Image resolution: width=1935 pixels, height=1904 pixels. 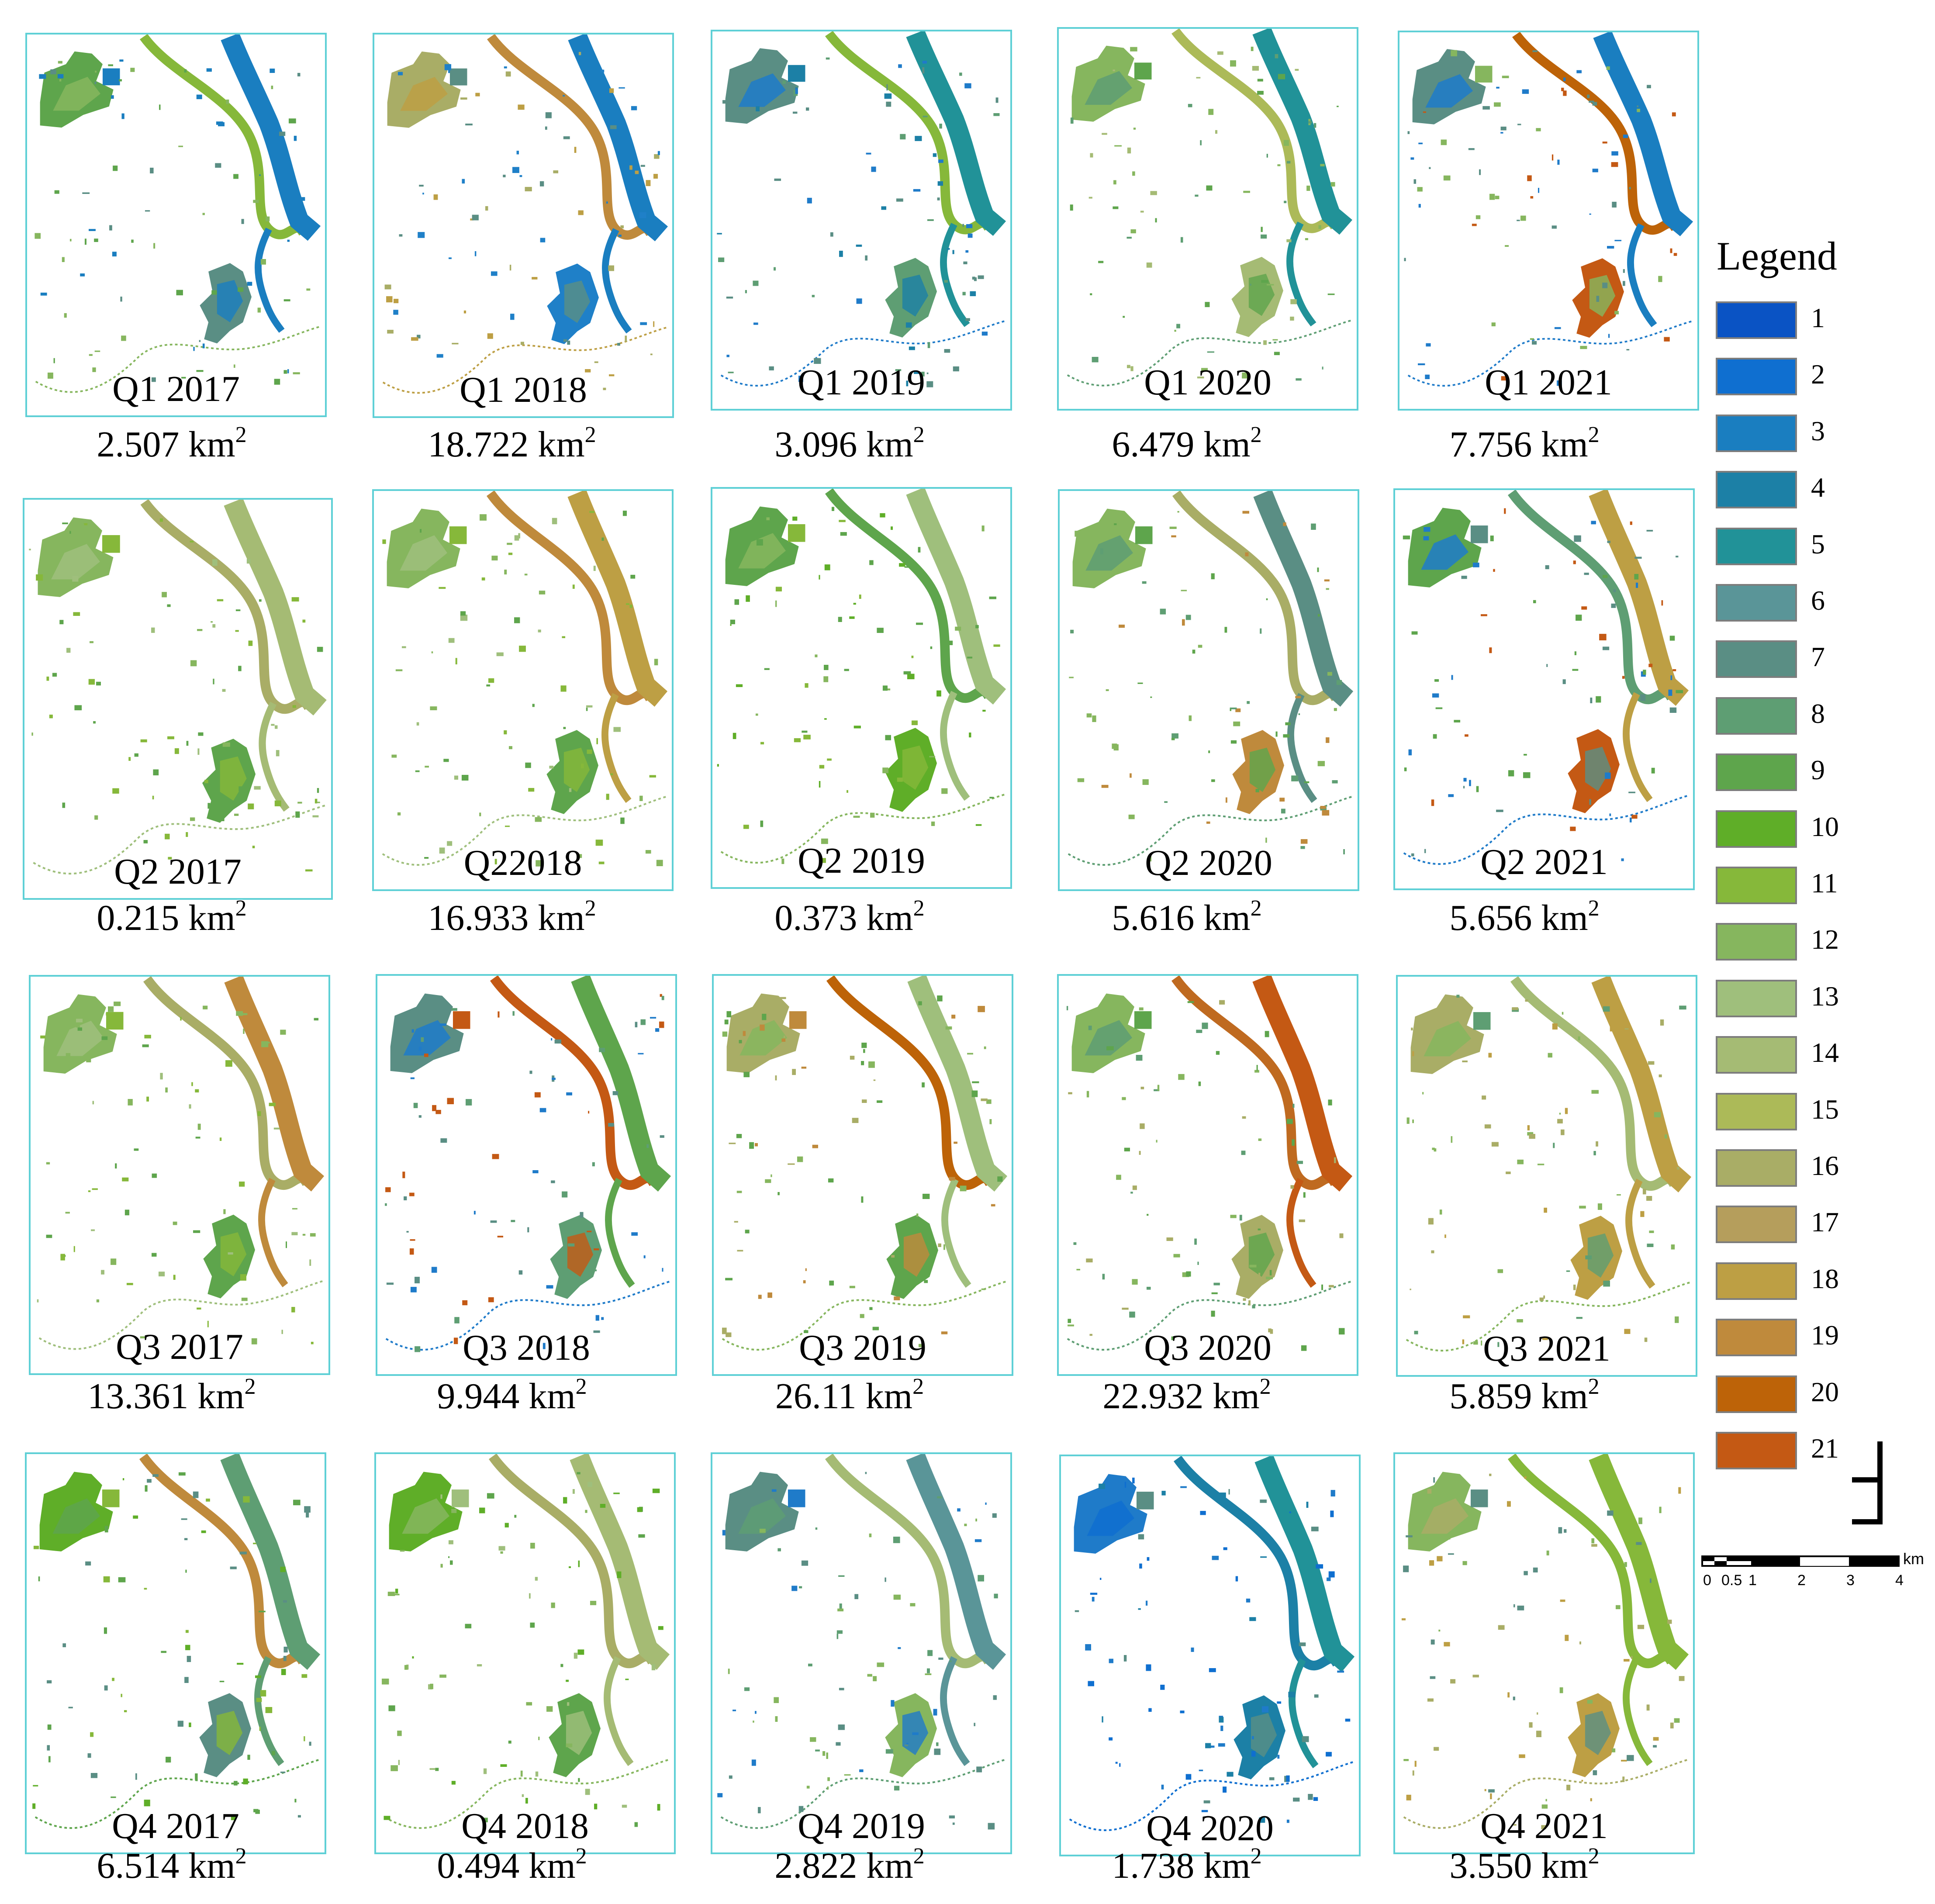 I want to click on legend-label: 15, so click(x=1825, y=1110).